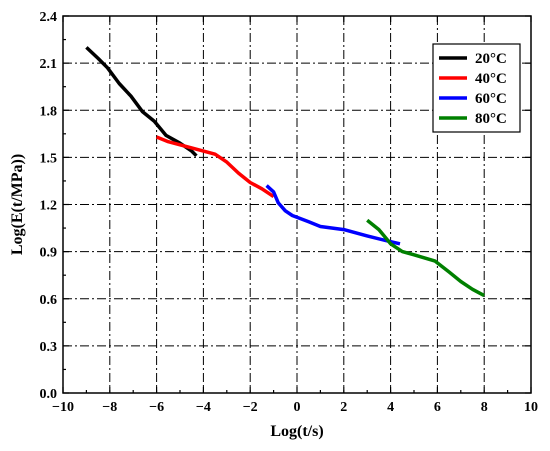 This screenshot has height=451, width=550. I want to click on x-tick-label: −10, so click(63, 407).